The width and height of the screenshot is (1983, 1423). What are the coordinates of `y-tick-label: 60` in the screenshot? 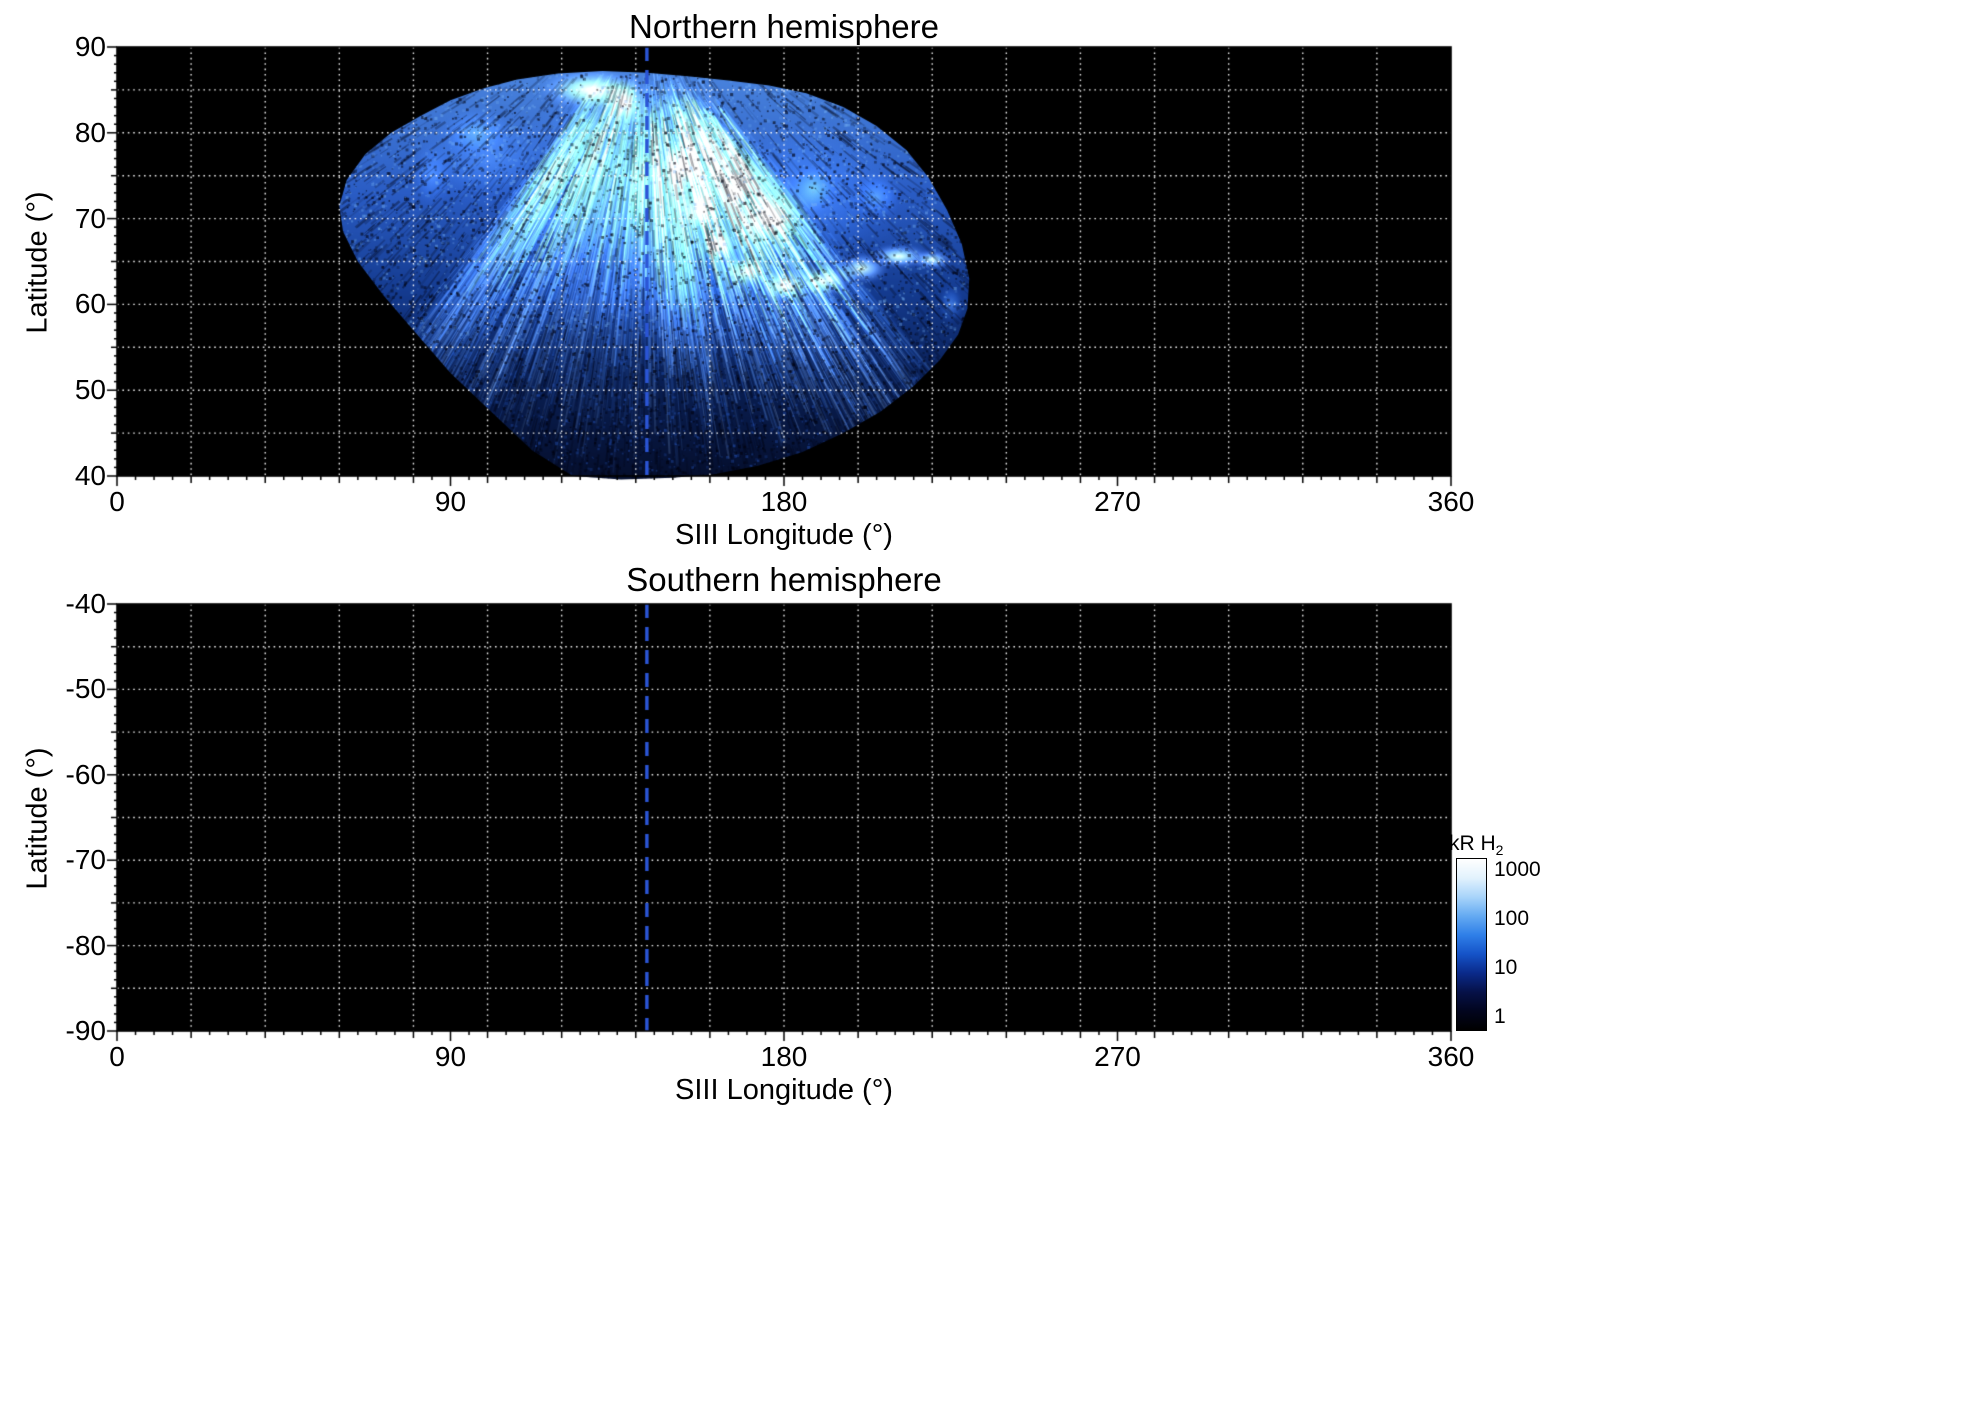 It's located at (90, 304).